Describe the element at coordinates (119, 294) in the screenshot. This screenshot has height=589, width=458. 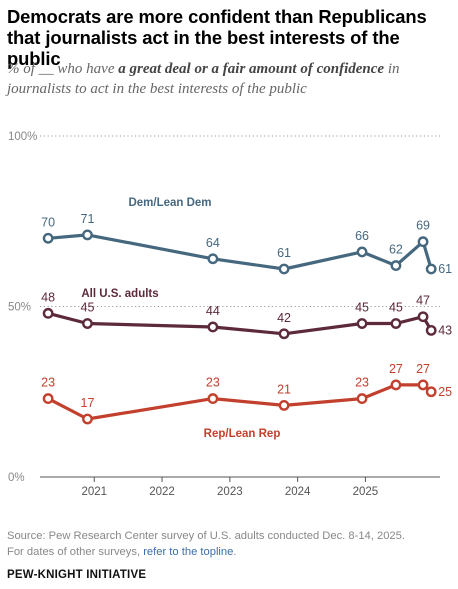
I see `series-name-label: All U.S. adults` at that location.